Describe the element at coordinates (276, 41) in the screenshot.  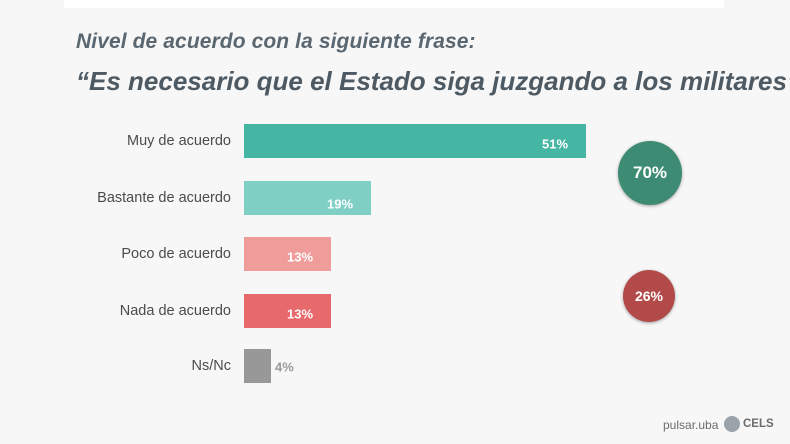
I see `chart-subtitle: Nivel de acuerdo con la siguiente frase:` at that location.